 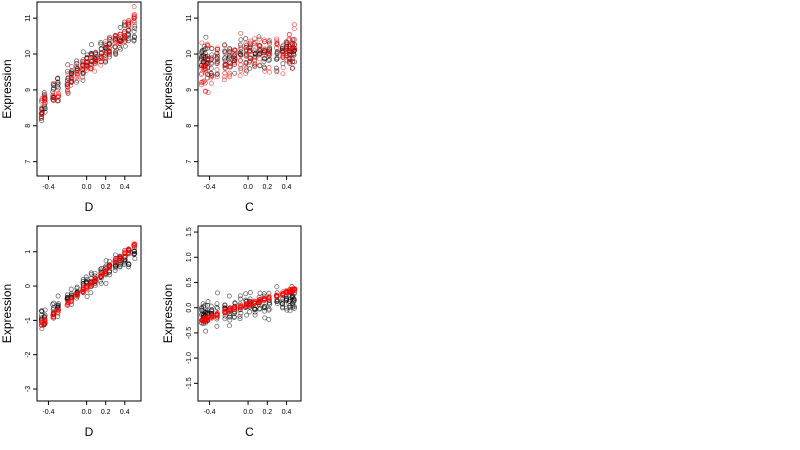 What do you see at coordinates (189, 54) in the screenshot?
I see `y-tick-label: 10` at bounding box center [189, 54].